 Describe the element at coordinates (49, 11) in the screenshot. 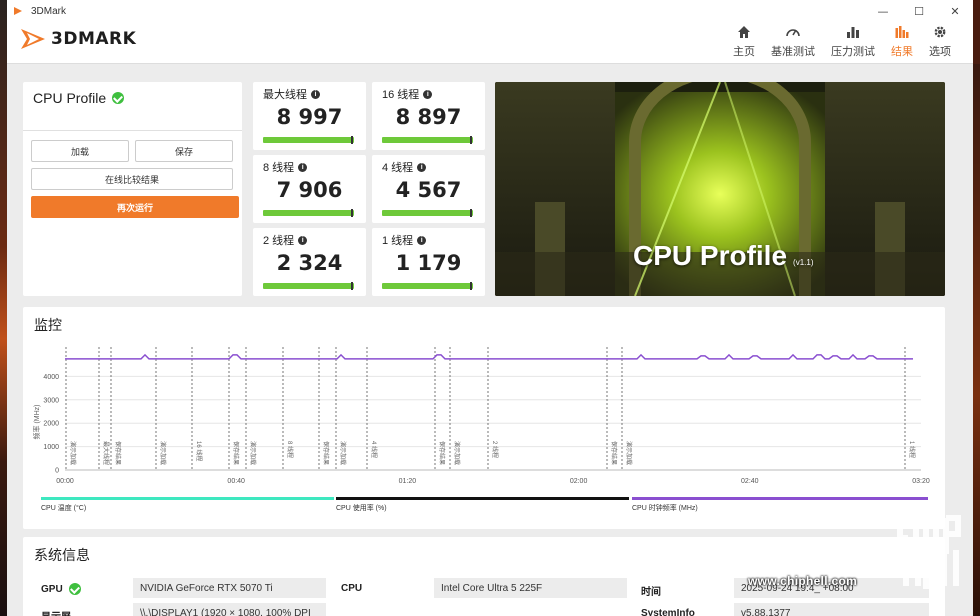

I see `window-title: 3DMark` at that location.